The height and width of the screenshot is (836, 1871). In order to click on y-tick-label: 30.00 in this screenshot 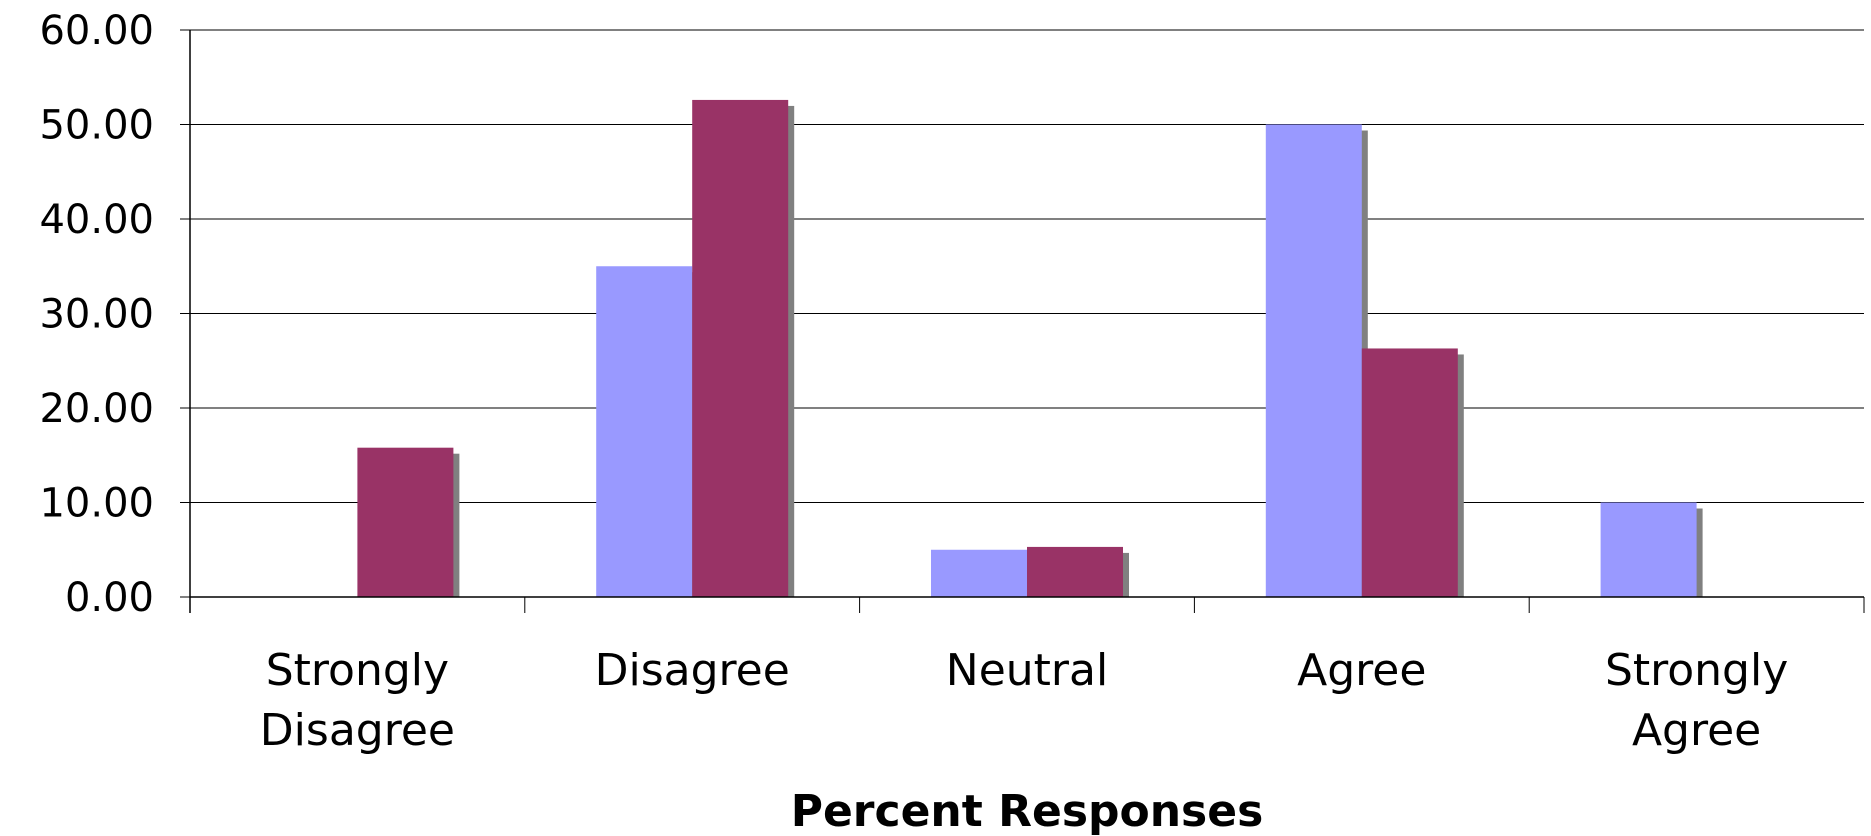, I will do `click(96, 315)`.